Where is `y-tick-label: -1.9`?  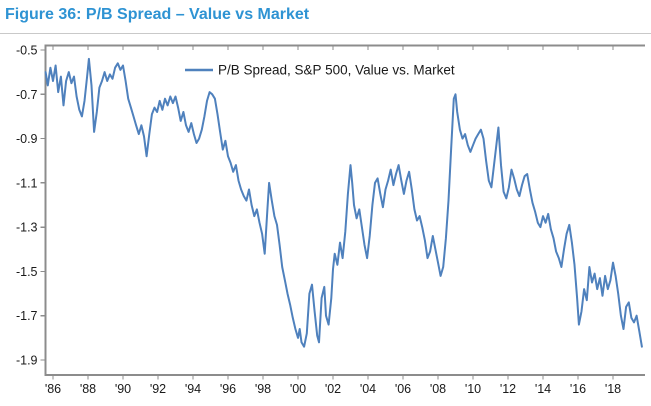
y-tick-label: -1.9 is located at coordinates (27, 361).